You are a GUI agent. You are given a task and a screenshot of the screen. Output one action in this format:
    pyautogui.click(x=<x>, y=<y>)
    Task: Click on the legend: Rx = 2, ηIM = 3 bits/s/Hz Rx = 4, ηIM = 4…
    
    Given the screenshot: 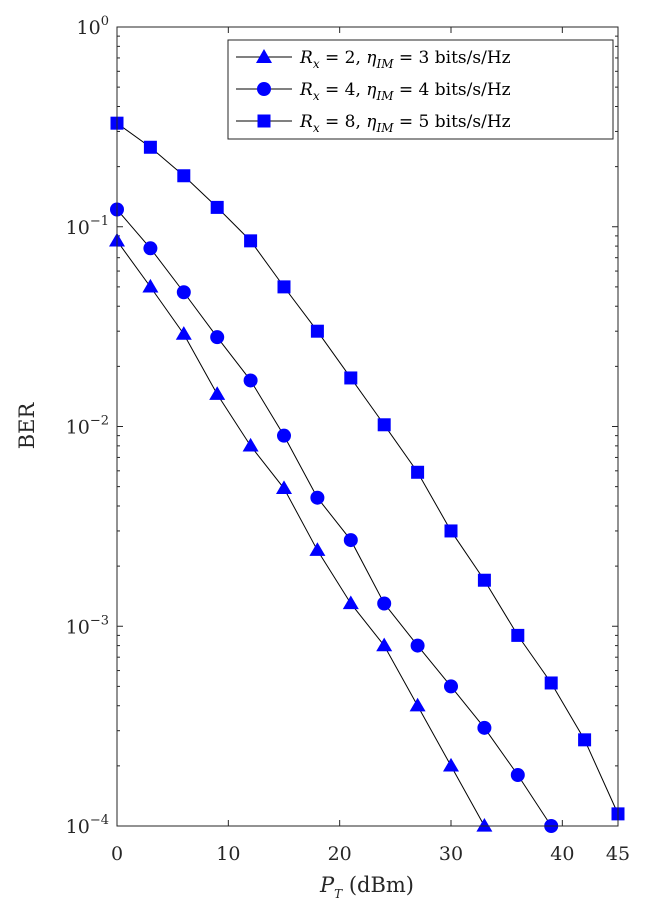 What is the action you would take?
    pyautogui.click(x=420, y=89)
    